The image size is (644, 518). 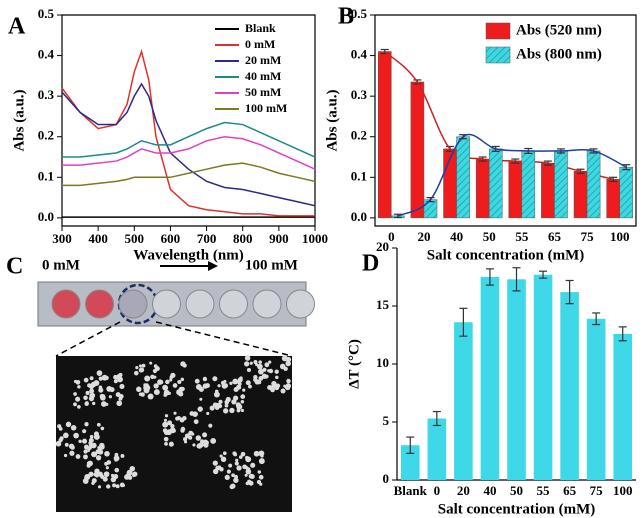 I want to click on spectrum-line, so click(x=188, y=144).